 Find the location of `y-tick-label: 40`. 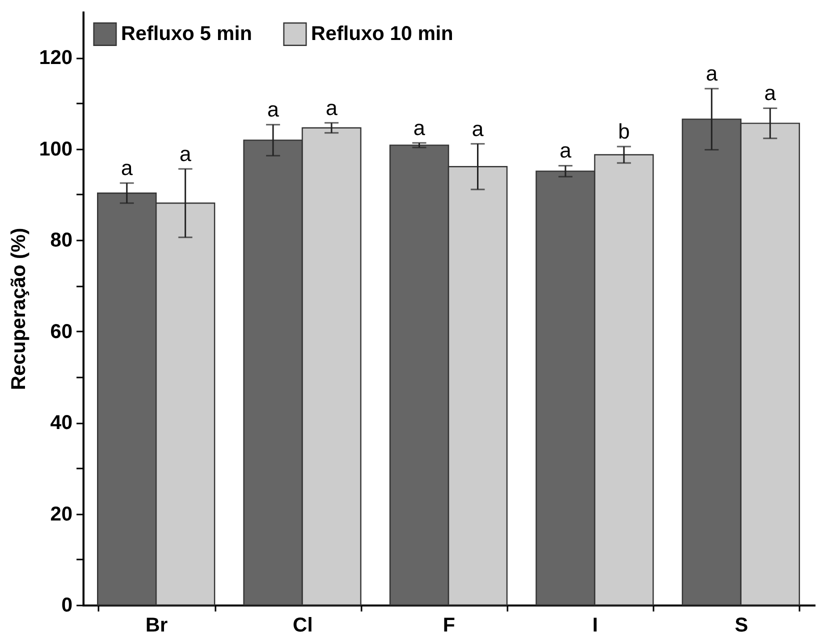

y-tick-label: 40 is located at coordinates (61, 423).